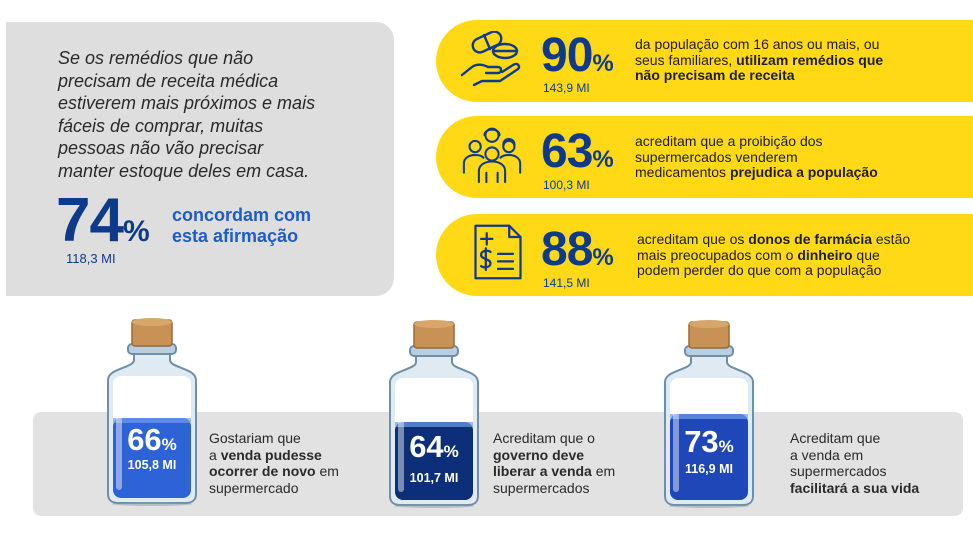 This screenshot has width=973, height=540. Describe the element at coordinates (168, 80) in the screenshot. I see `quote-line: precisam de receita médica` at that location.